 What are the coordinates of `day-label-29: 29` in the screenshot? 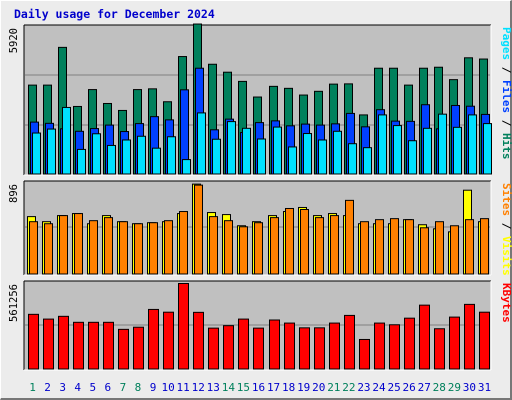 It's located at (454, 387).